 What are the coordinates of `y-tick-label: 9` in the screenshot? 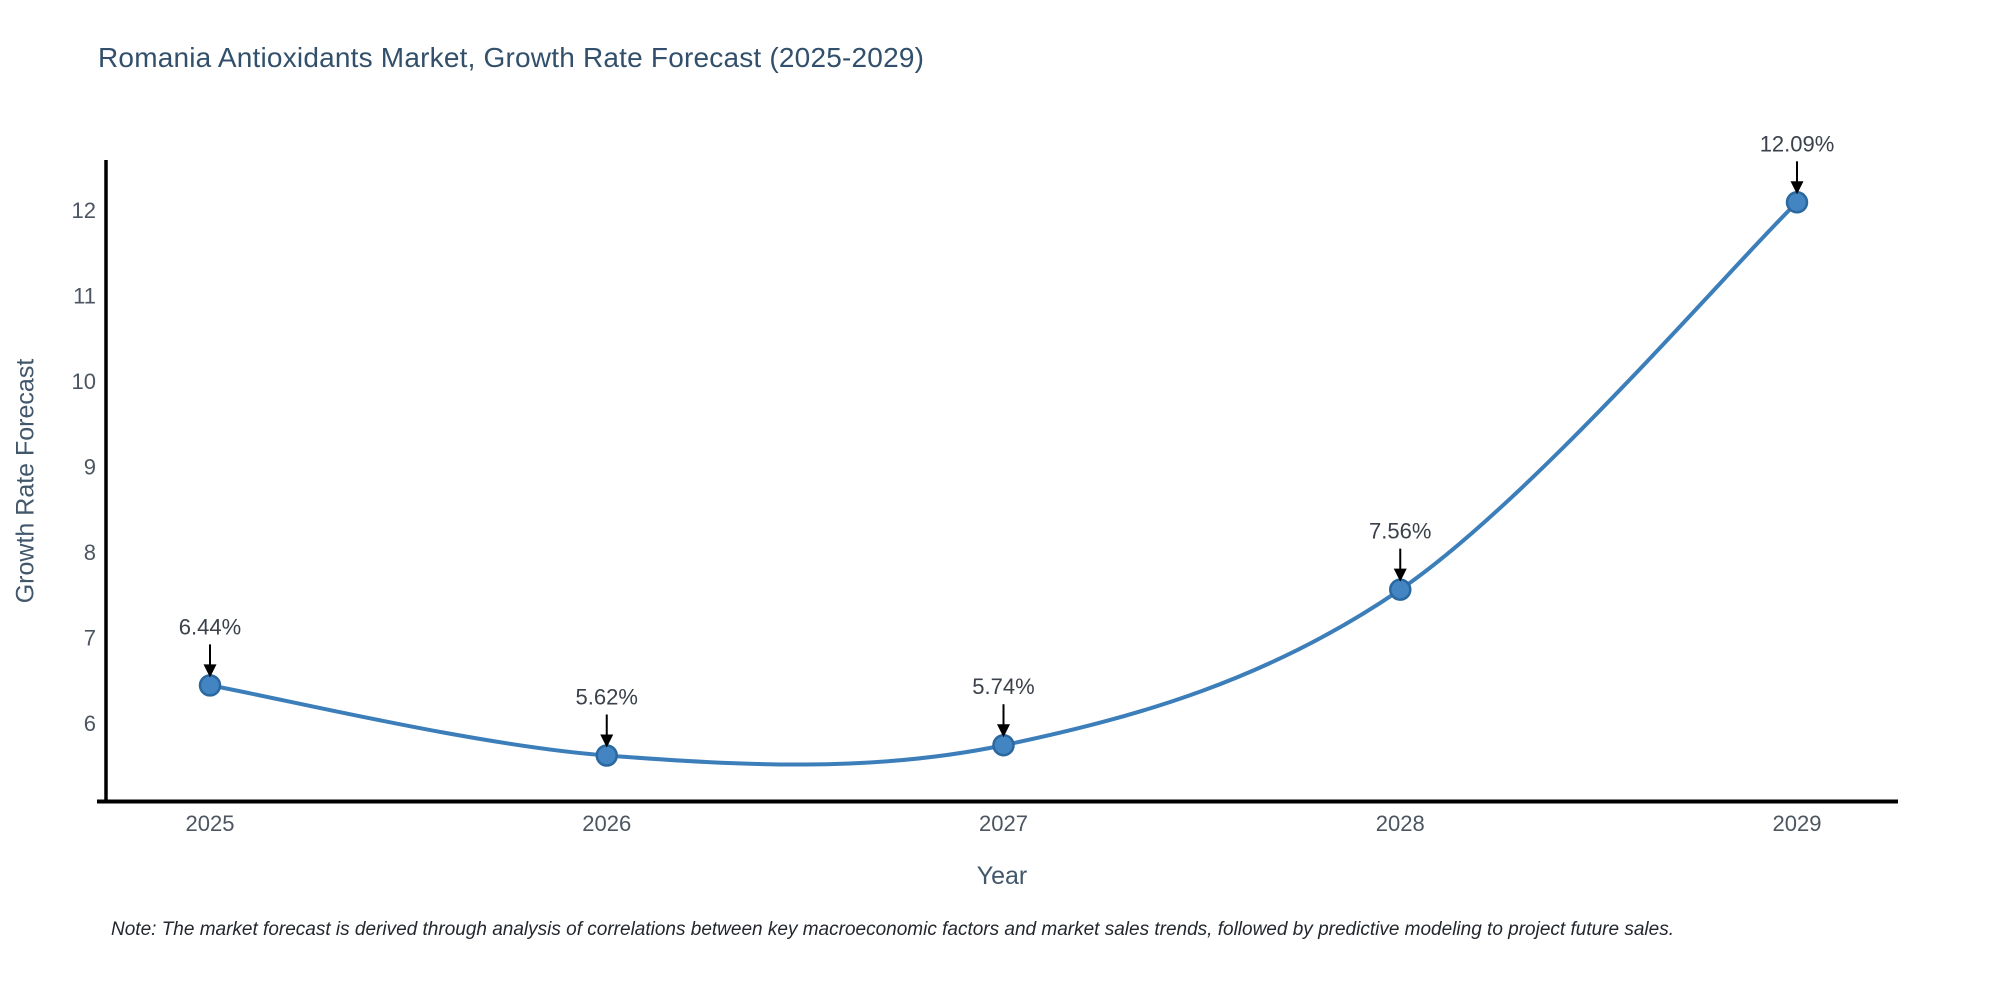 It's located at (90, 467).